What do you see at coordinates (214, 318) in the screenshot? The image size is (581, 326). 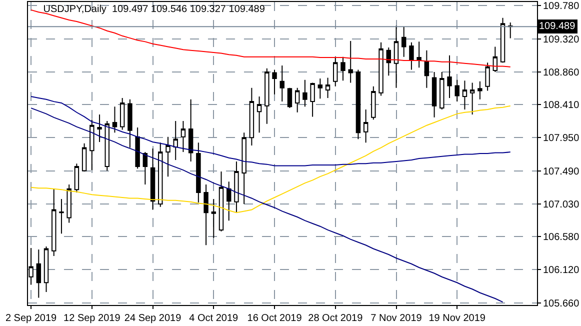 I see `x-tick-label: 4 Oct 2019` at bounding box center [214, 318].